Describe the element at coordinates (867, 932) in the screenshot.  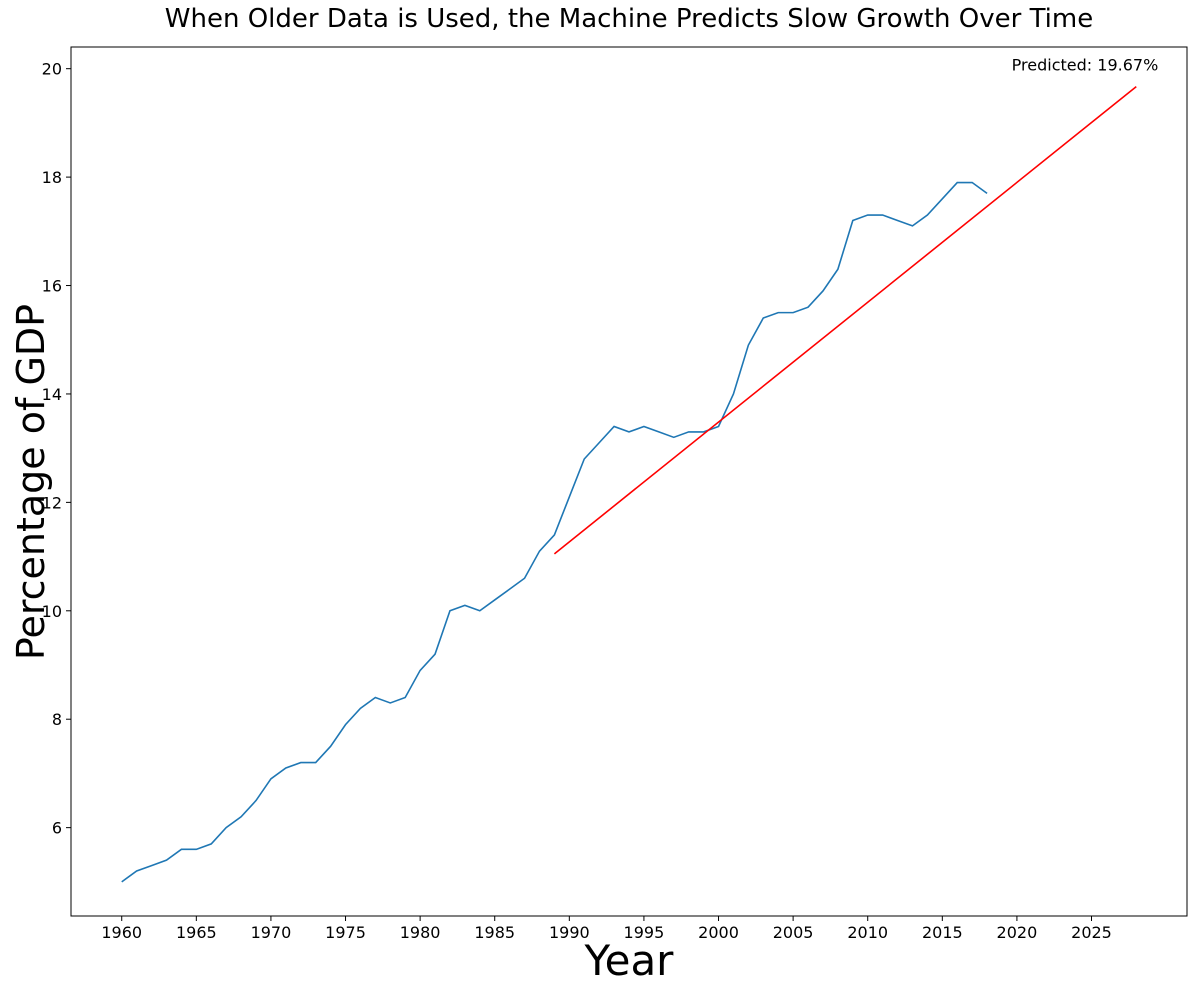
I see `x-tick-label: 2010` at that location.